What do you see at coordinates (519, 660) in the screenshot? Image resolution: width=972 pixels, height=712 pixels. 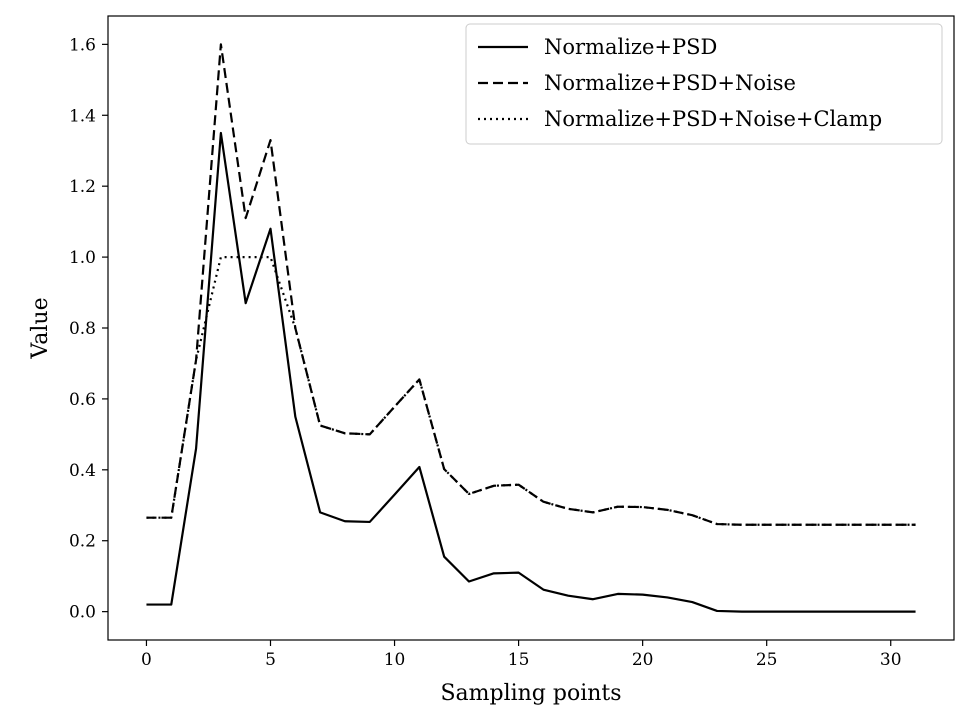 I see `x-tick-label-3: 15` at bounding box center [519, 660].